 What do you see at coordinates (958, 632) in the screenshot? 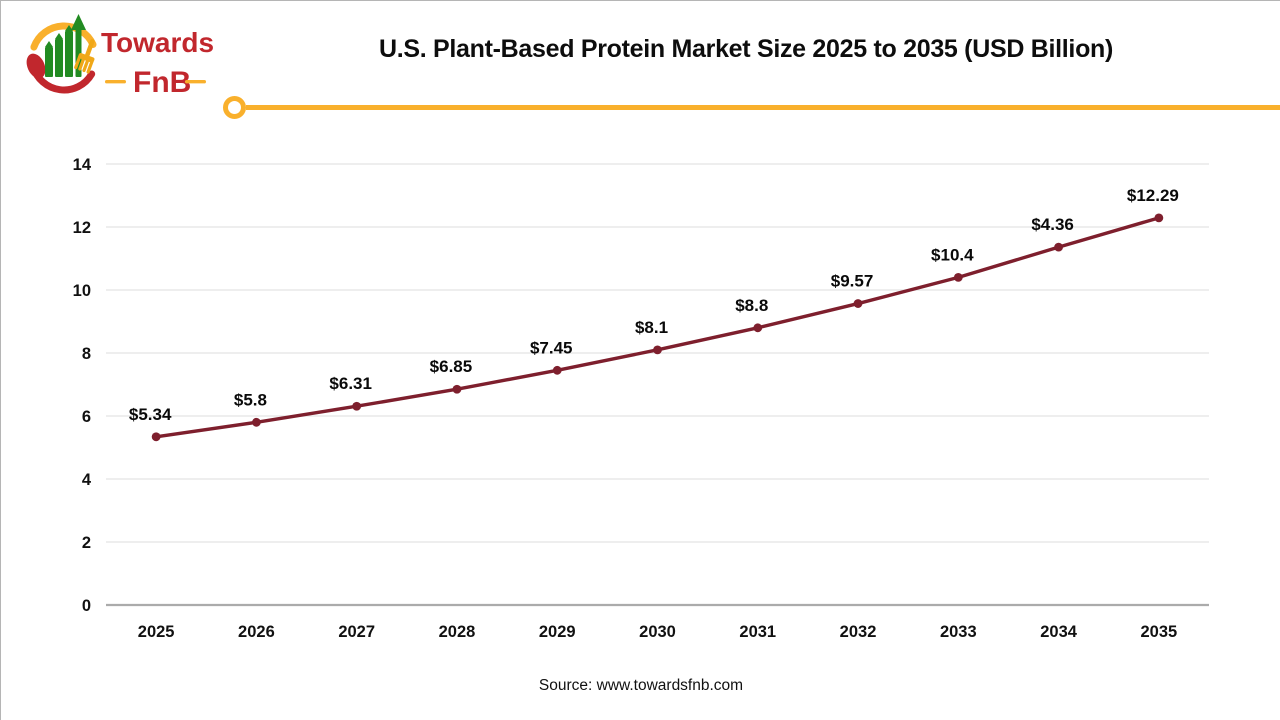
I see `x-tick-label: 2033` at bounding box center [958, 632].